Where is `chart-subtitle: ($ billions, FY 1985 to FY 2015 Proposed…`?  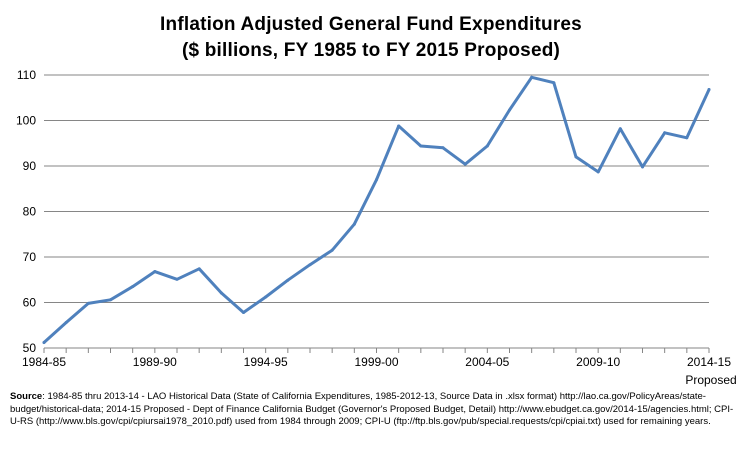 chart-subtitle: ($ billions, FY 1985 to FY 2015 Proposed… is located at coordinates (371, 50).